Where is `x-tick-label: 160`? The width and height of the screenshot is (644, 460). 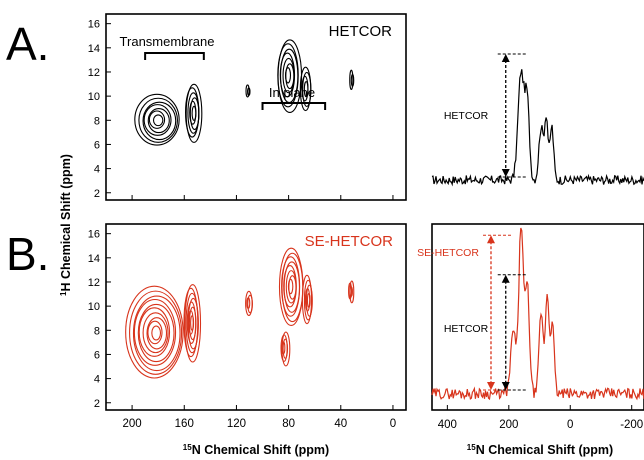
x-tick-label: 160 is located at coordinates (184, 424).